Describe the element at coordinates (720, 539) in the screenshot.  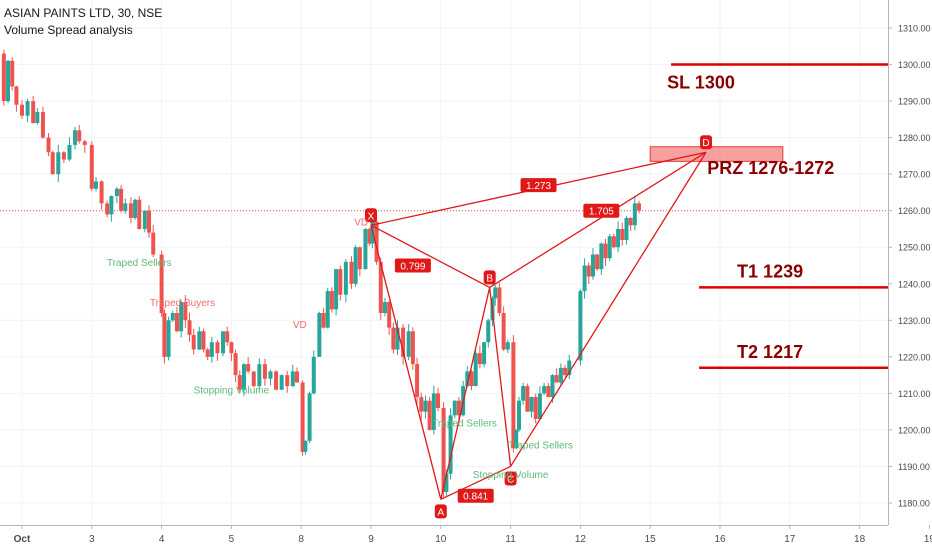
I see `time-tick-label: 16` at that location.